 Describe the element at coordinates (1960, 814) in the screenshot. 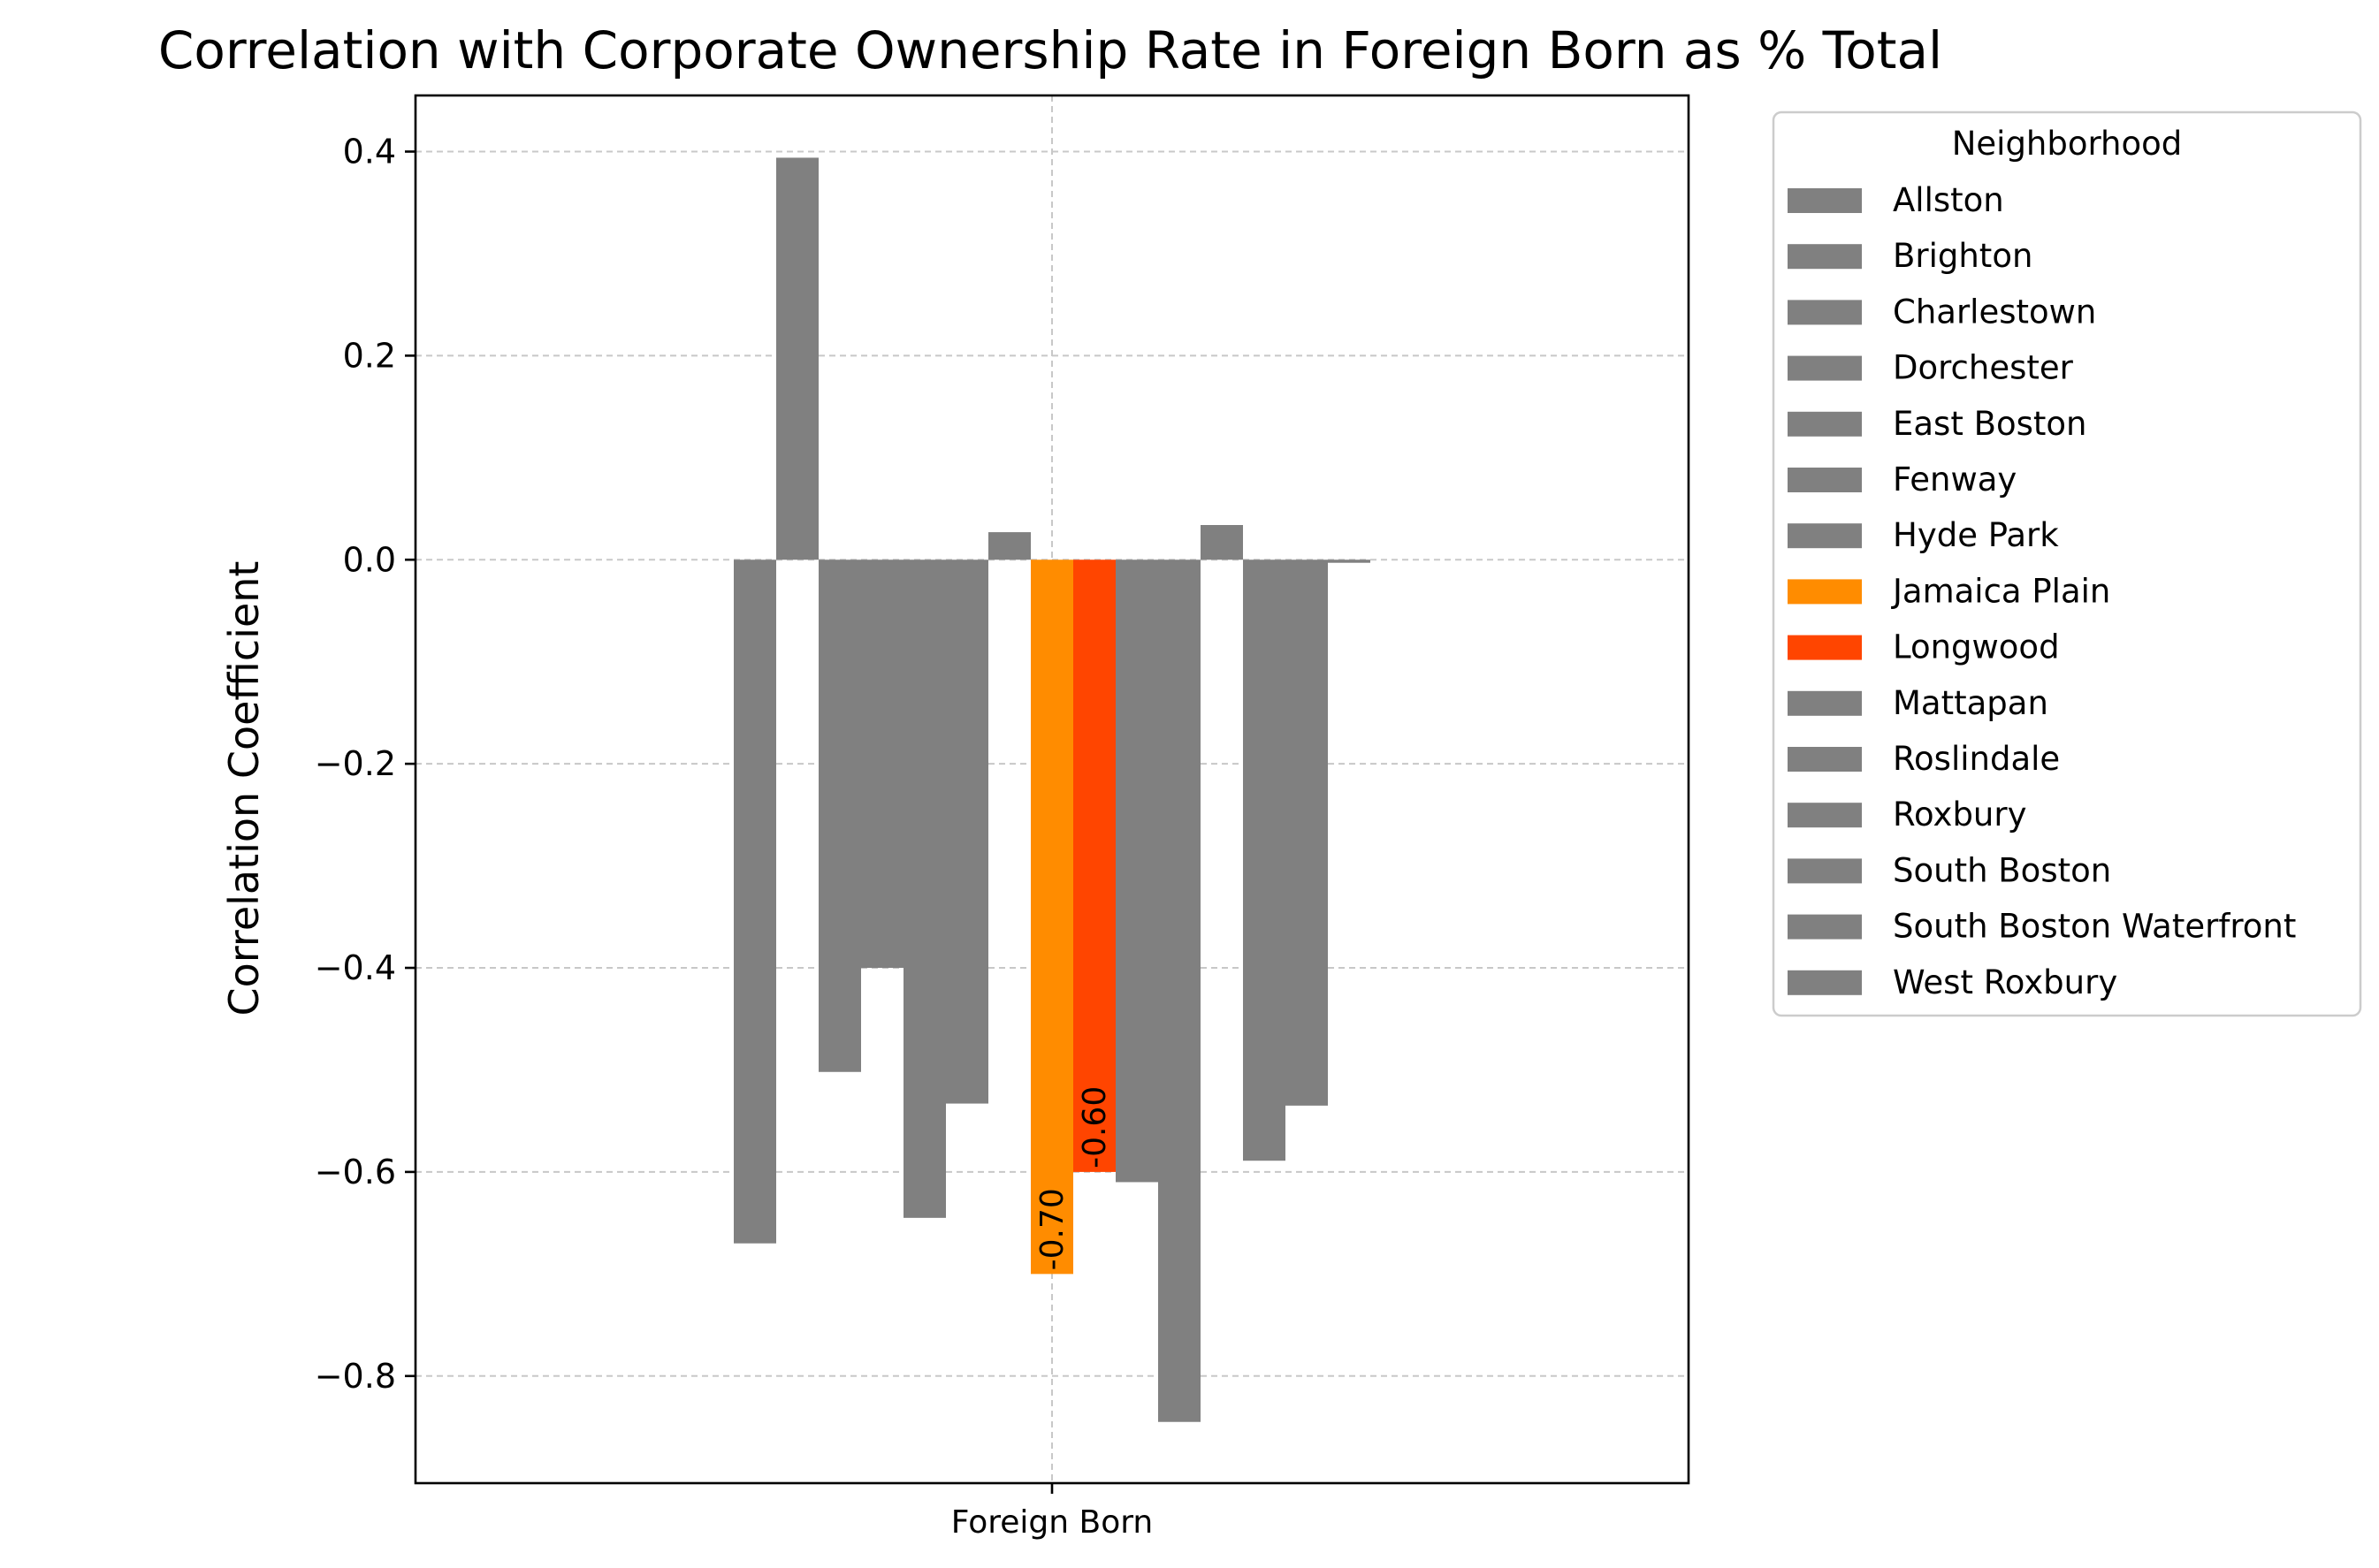

I see `legend-label-roxbury: Roxbury` at that location.